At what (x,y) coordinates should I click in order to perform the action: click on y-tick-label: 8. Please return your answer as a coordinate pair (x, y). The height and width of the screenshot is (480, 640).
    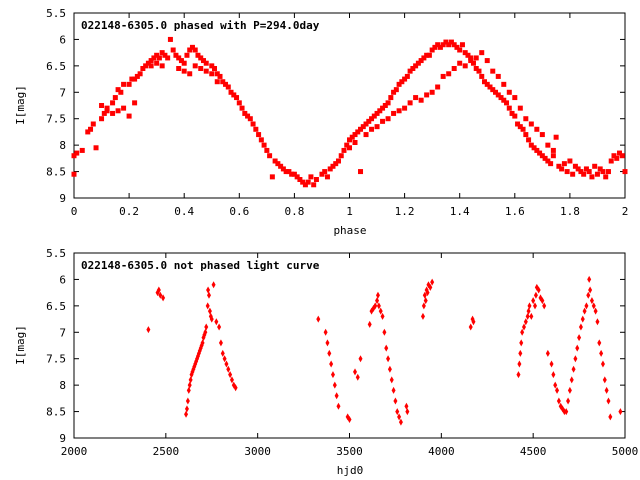
    Looking at the image, I should click on (62, 385).